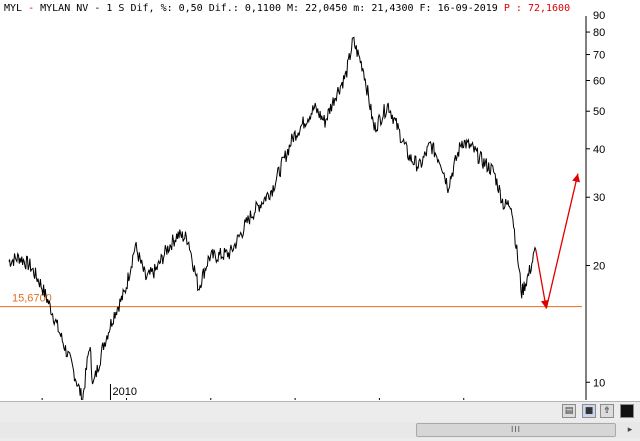  I want to click on y-tick-label: 20, so click(599, 267).